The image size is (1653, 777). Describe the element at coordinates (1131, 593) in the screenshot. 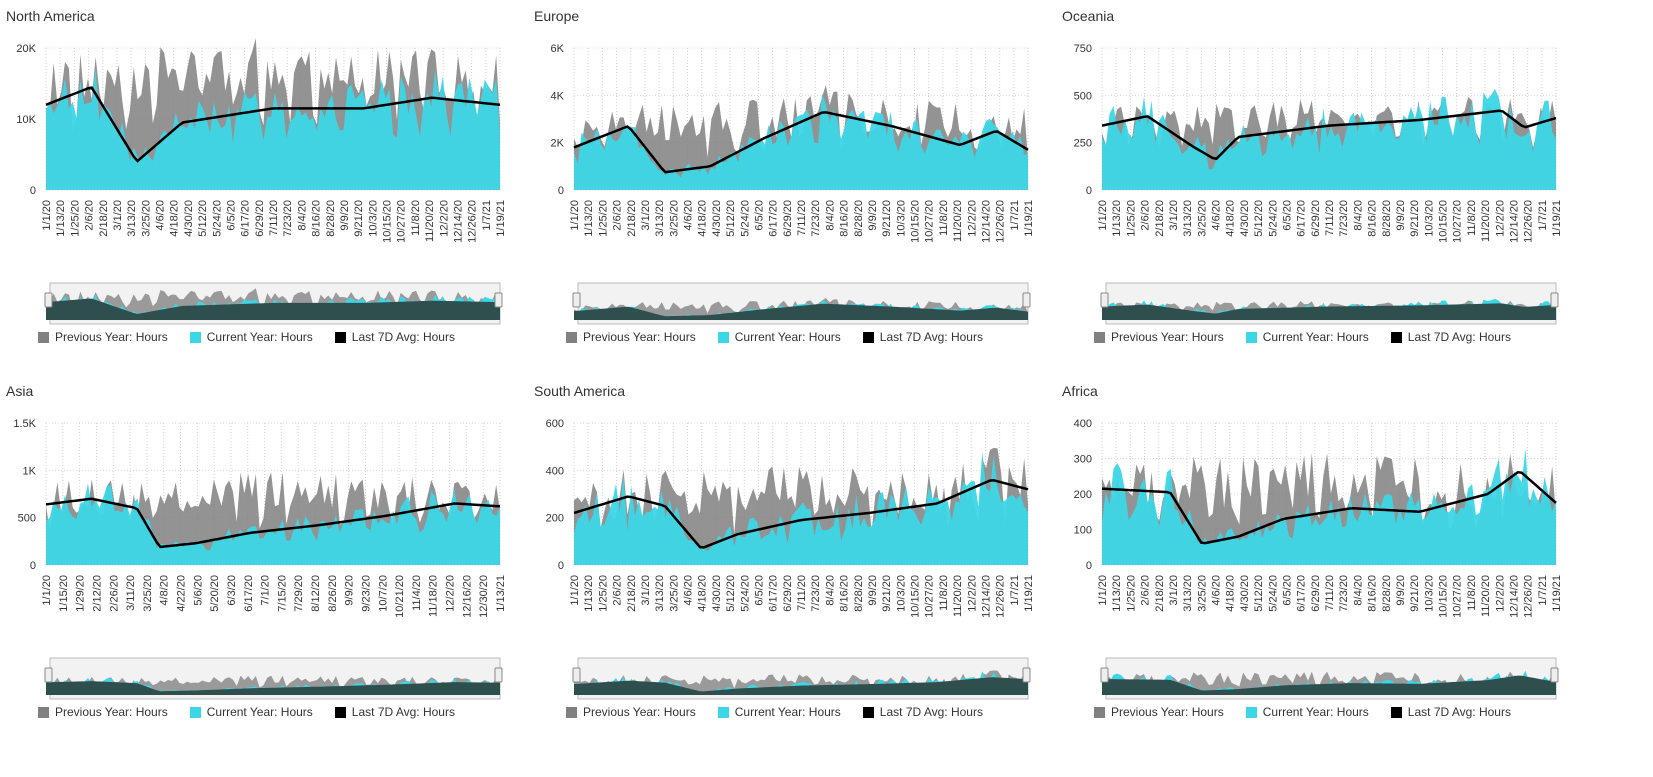

I see `x-tick-label: 1/25/20` at that location.